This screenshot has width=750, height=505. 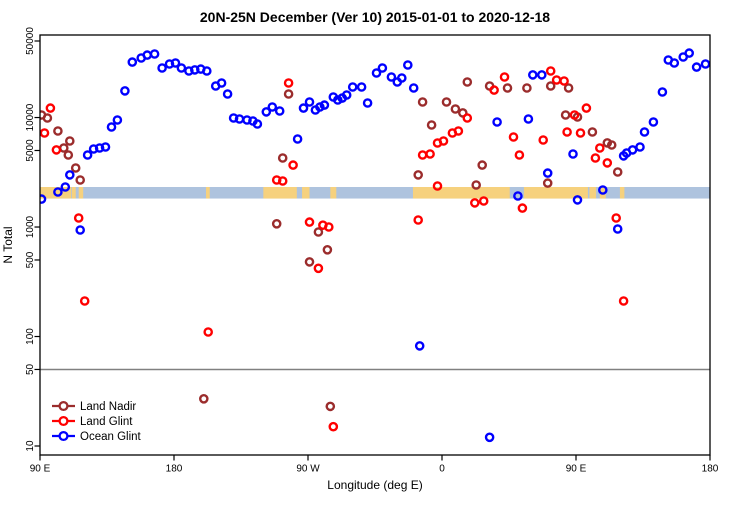 What do you see at coordinates (108, 407) in the screenshot?
I see `legend-label: Land Nadir` at bounding box center [108, 407].